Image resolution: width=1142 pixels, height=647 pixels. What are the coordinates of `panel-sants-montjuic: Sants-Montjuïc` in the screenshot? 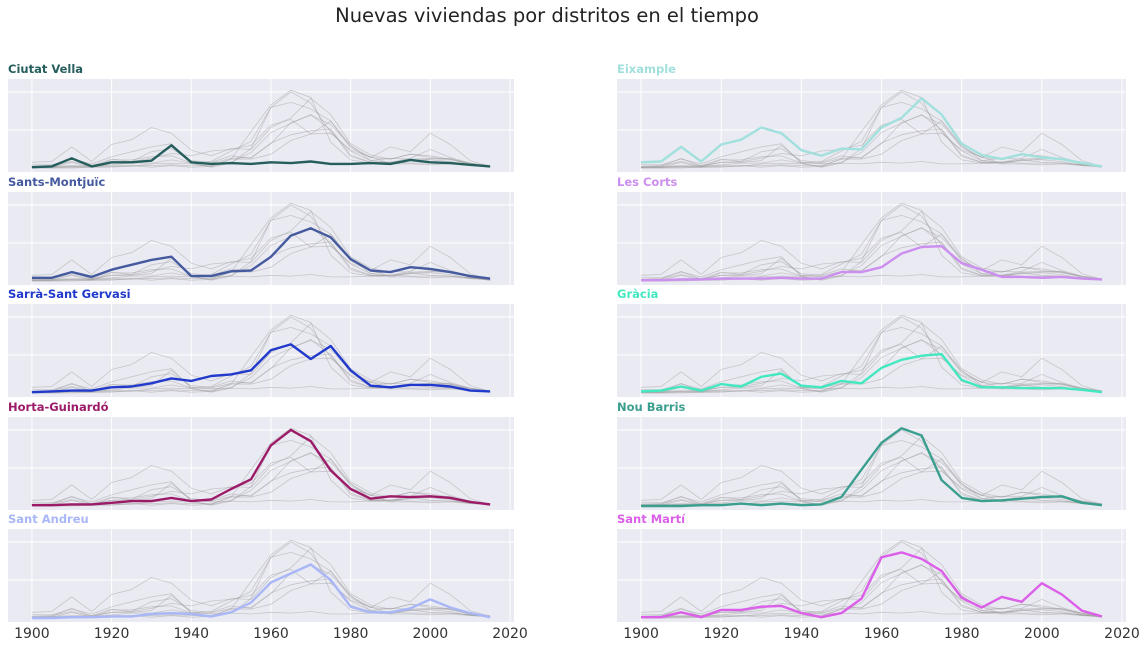 It's located at (261, 230).